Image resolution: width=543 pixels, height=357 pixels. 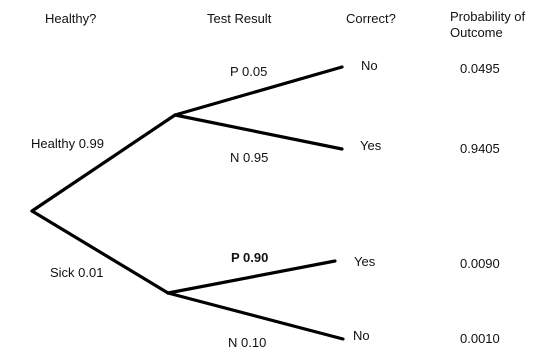 I want to click on label-healthy-branch: Healthy 0.99, so click(x=67, y=143).